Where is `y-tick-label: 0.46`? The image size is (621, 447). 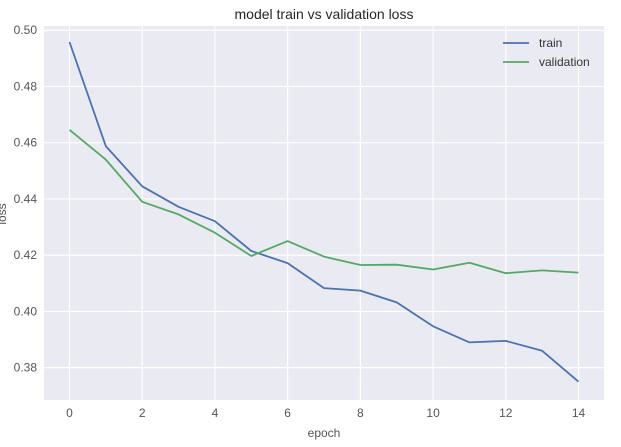 y-tick-label: 0.46 is located at coordinates (26, 143).